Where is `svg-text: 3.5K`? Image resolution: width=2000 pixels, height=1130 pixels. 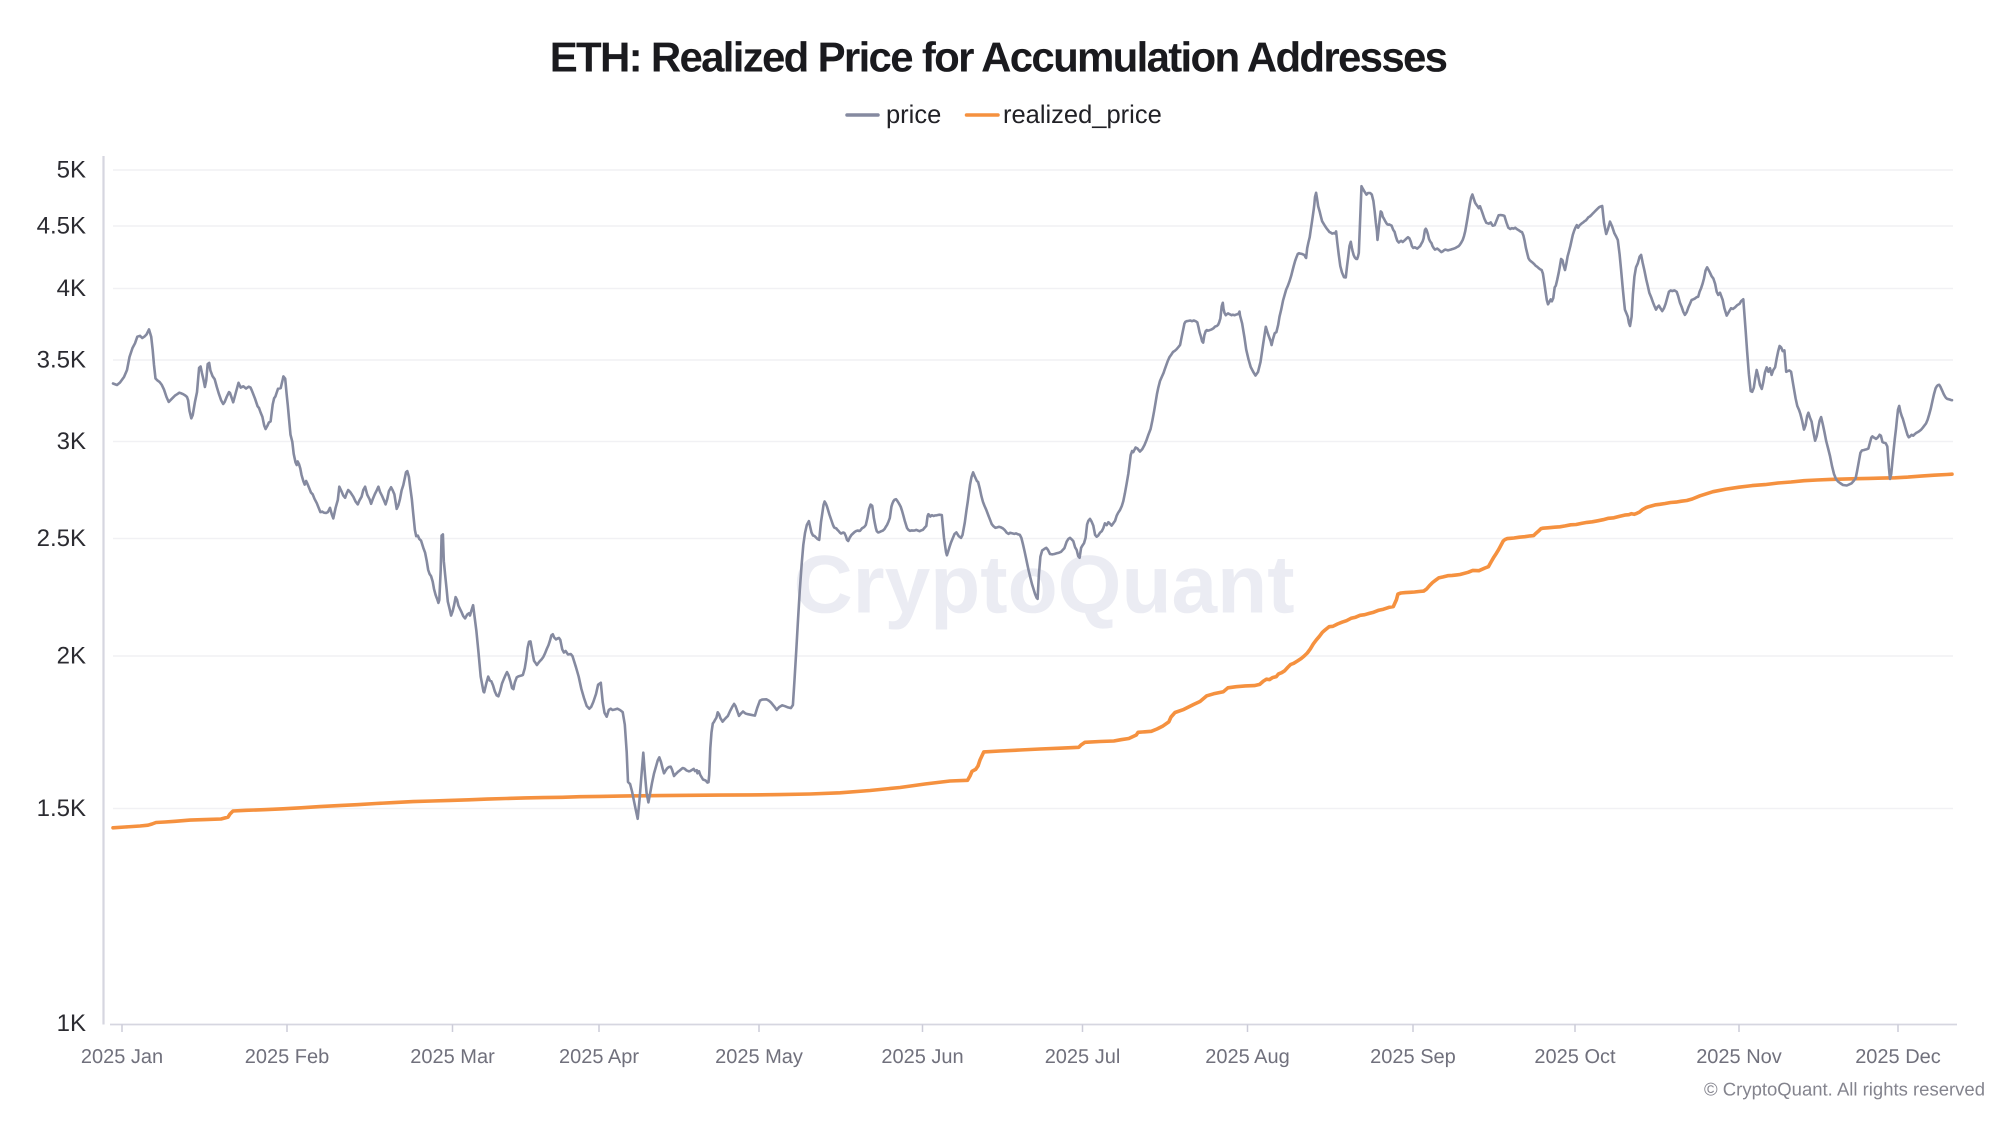 svg-text: 3.5K is located at coordinates (61, 360).